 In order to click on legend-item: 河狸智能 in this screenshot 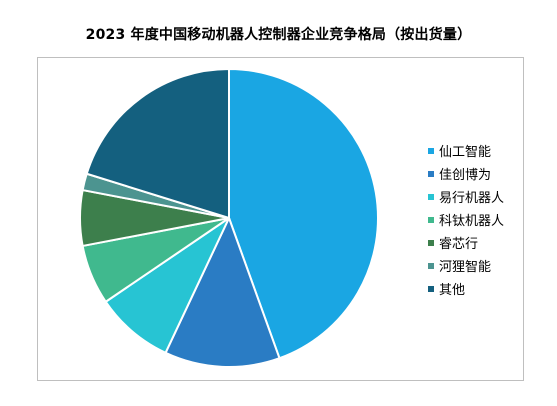, I will do `click(478, 265)`.